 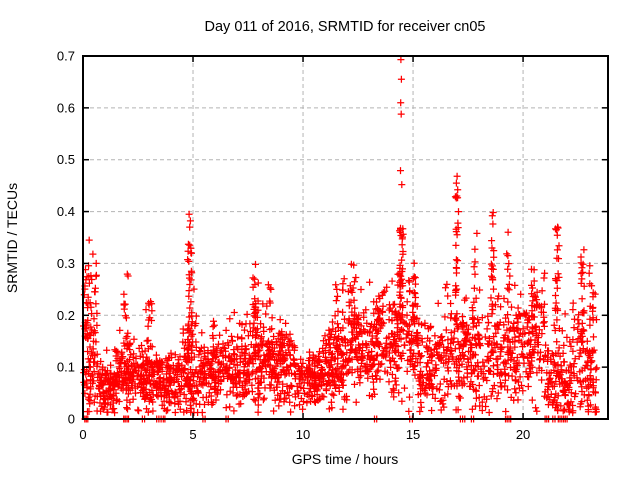 I want to click on x-tick-label: 15, so click(x=413, y=434).